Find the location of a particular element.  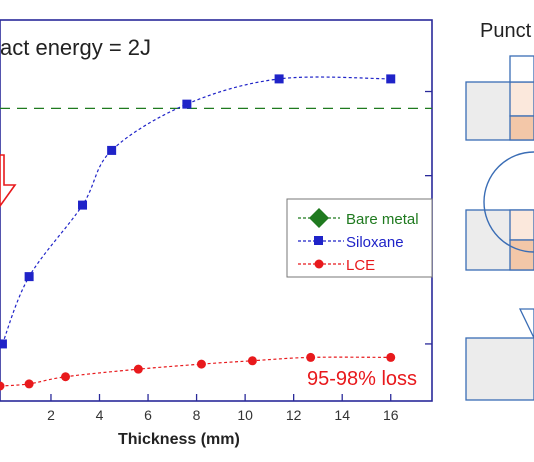

schematic-top-punch is located at coordinates (521, 69).